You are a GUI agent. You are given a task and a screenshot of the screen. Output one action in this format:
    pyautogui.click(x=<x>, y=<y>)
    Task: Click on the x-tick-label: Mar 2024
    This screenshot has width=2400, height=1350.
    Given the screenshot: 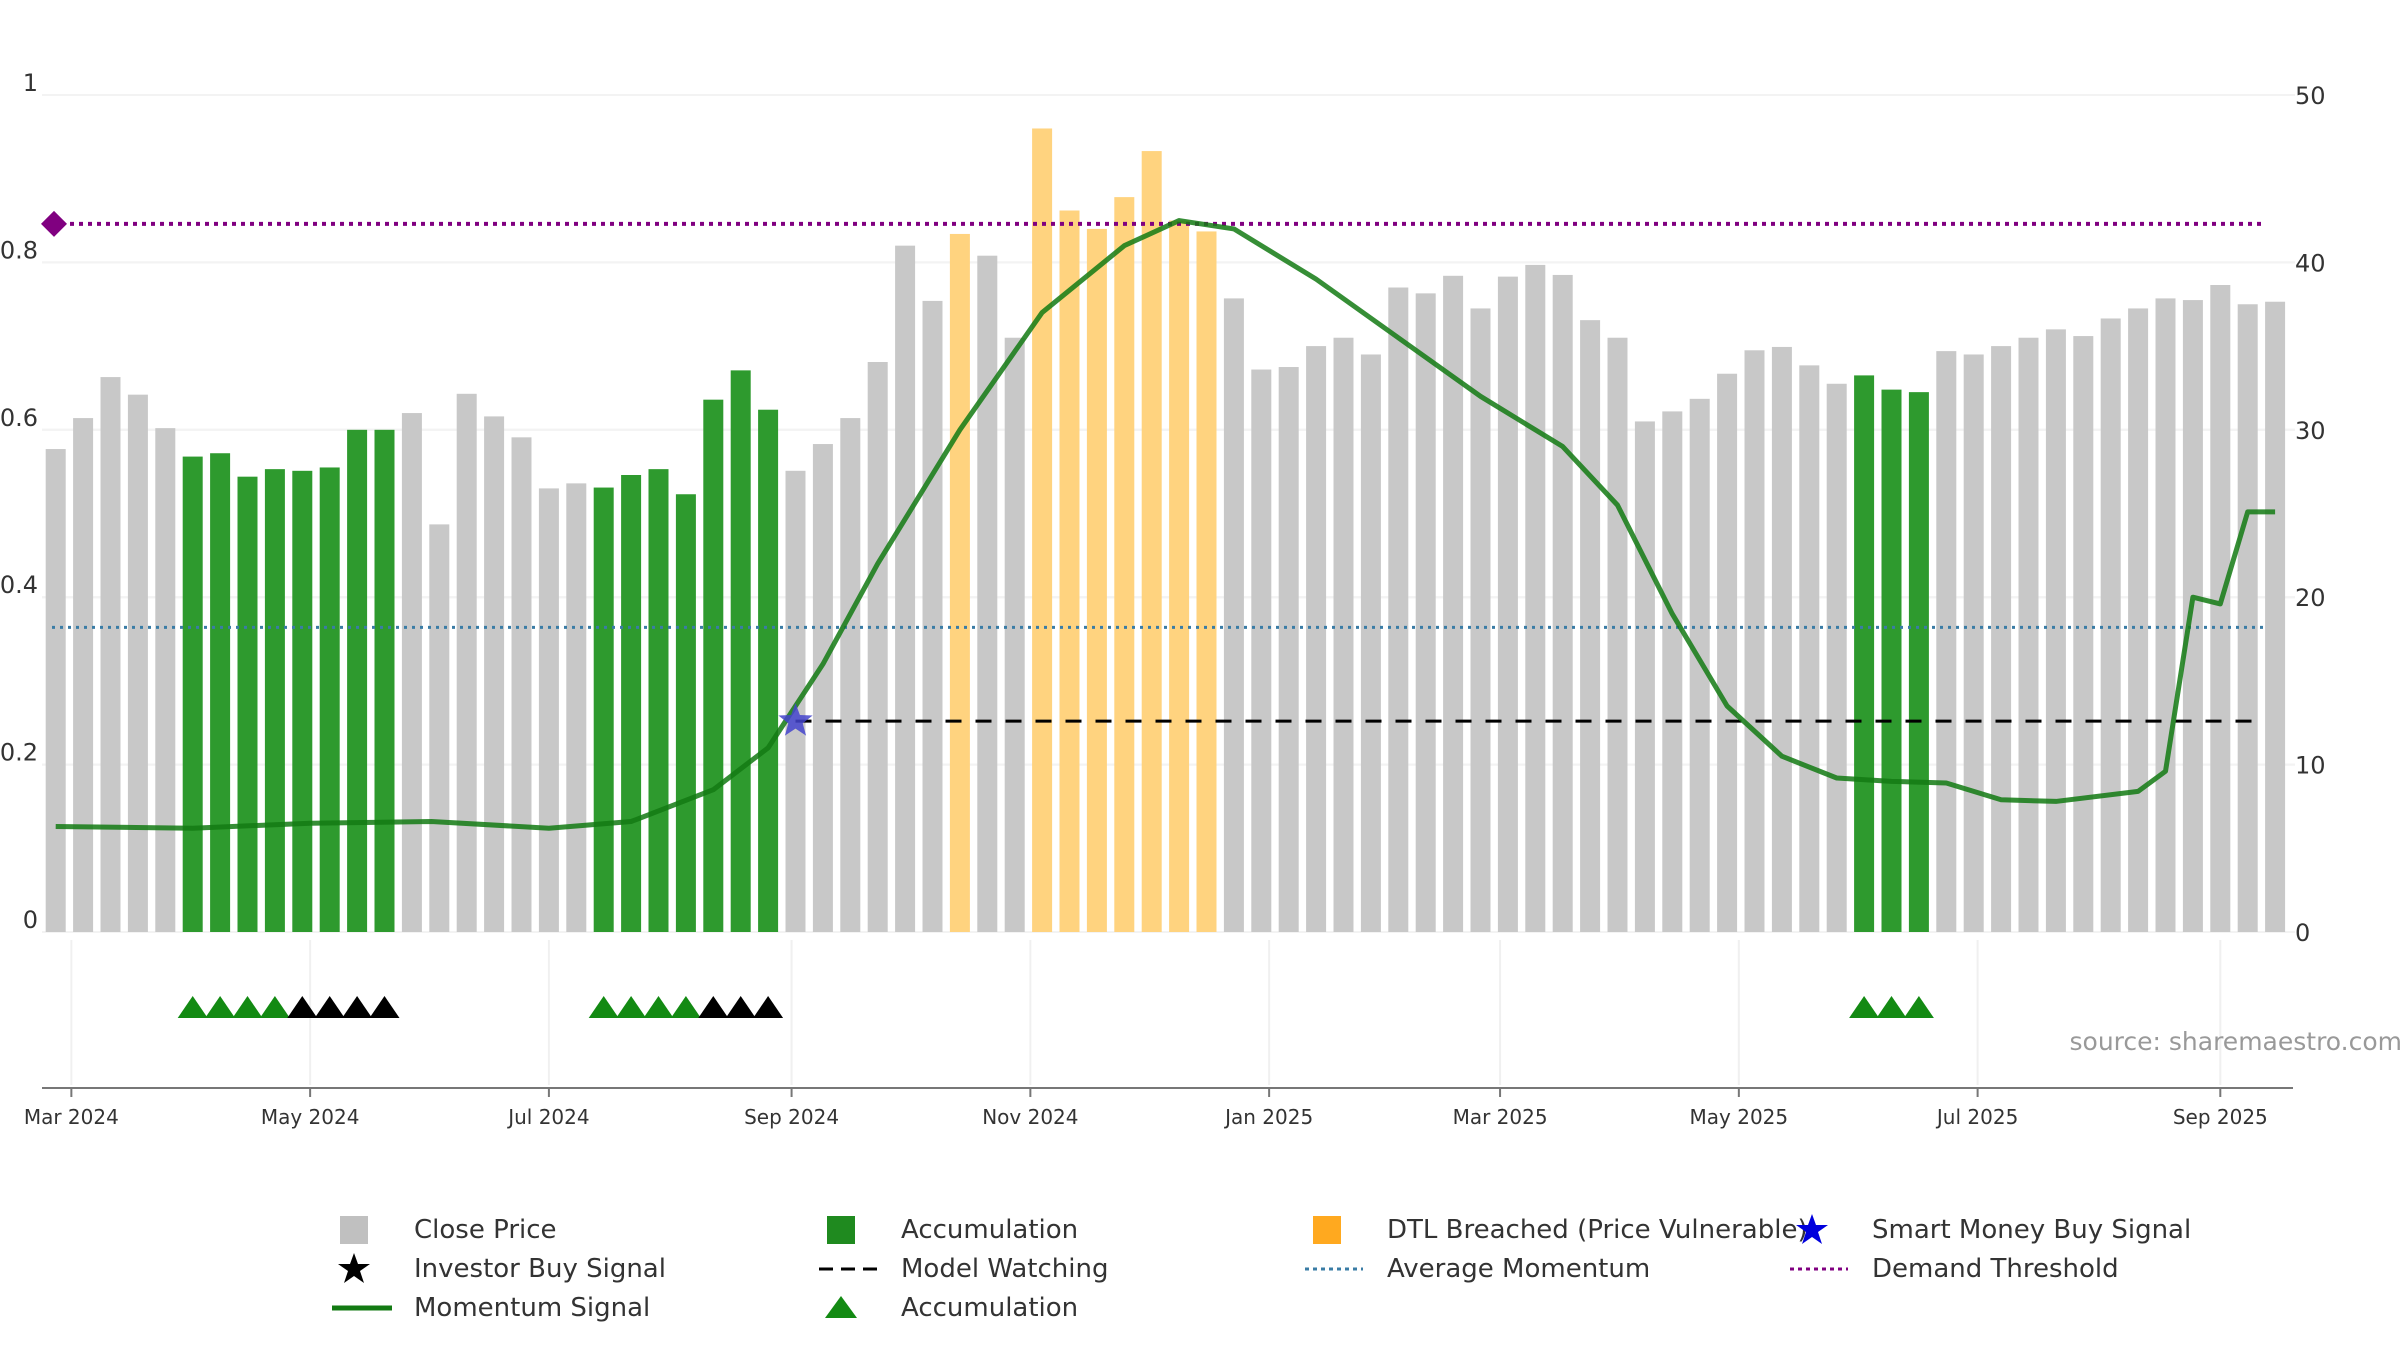 What is the action you would take?
    pyautogui.click(x=71, y=1117)
    